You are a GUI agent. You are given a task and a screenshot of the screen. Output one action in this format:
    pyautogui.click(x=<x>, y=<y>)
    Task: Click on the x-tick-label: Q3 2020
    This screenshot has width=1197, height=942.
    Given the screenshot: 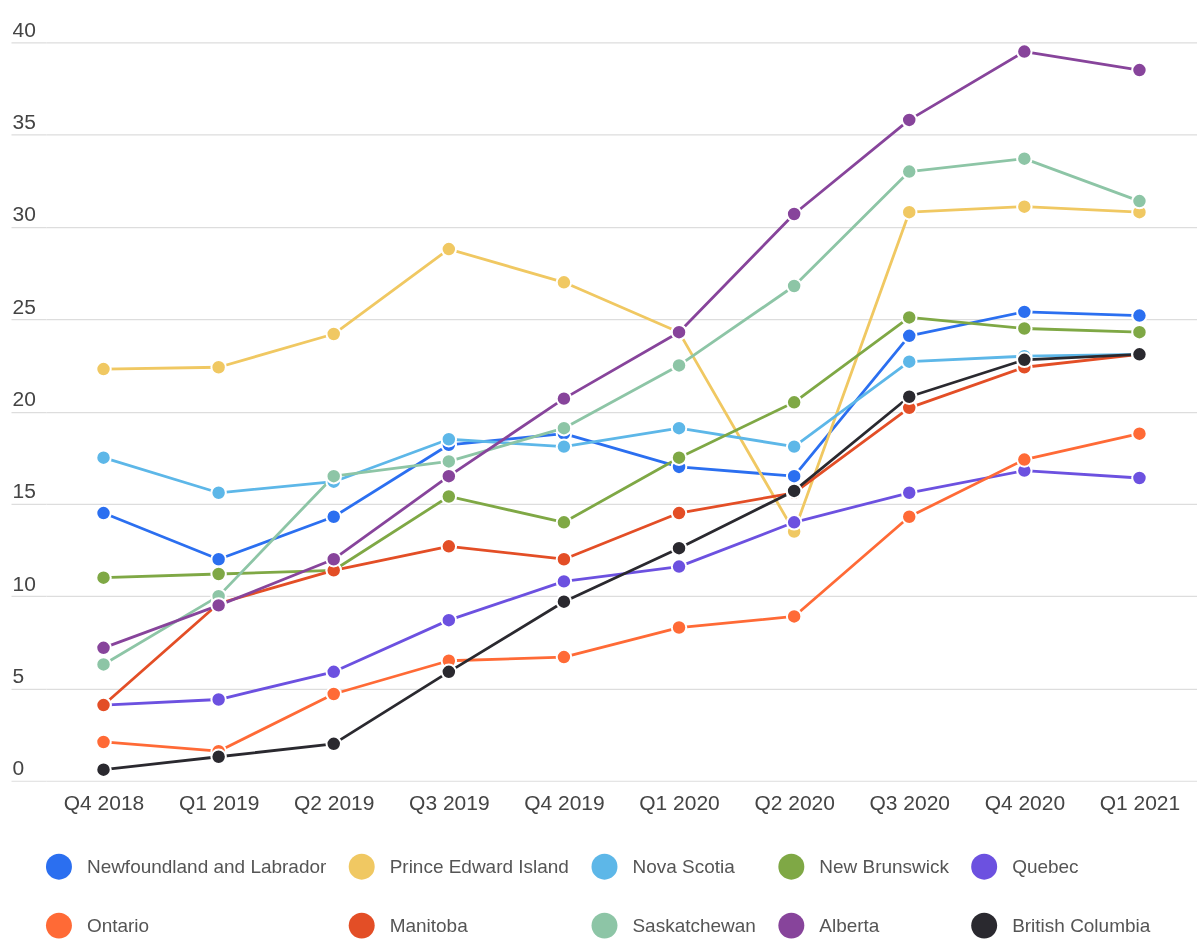 What is the action you would take?
    pyautogui.click(x=909, y=803)
    